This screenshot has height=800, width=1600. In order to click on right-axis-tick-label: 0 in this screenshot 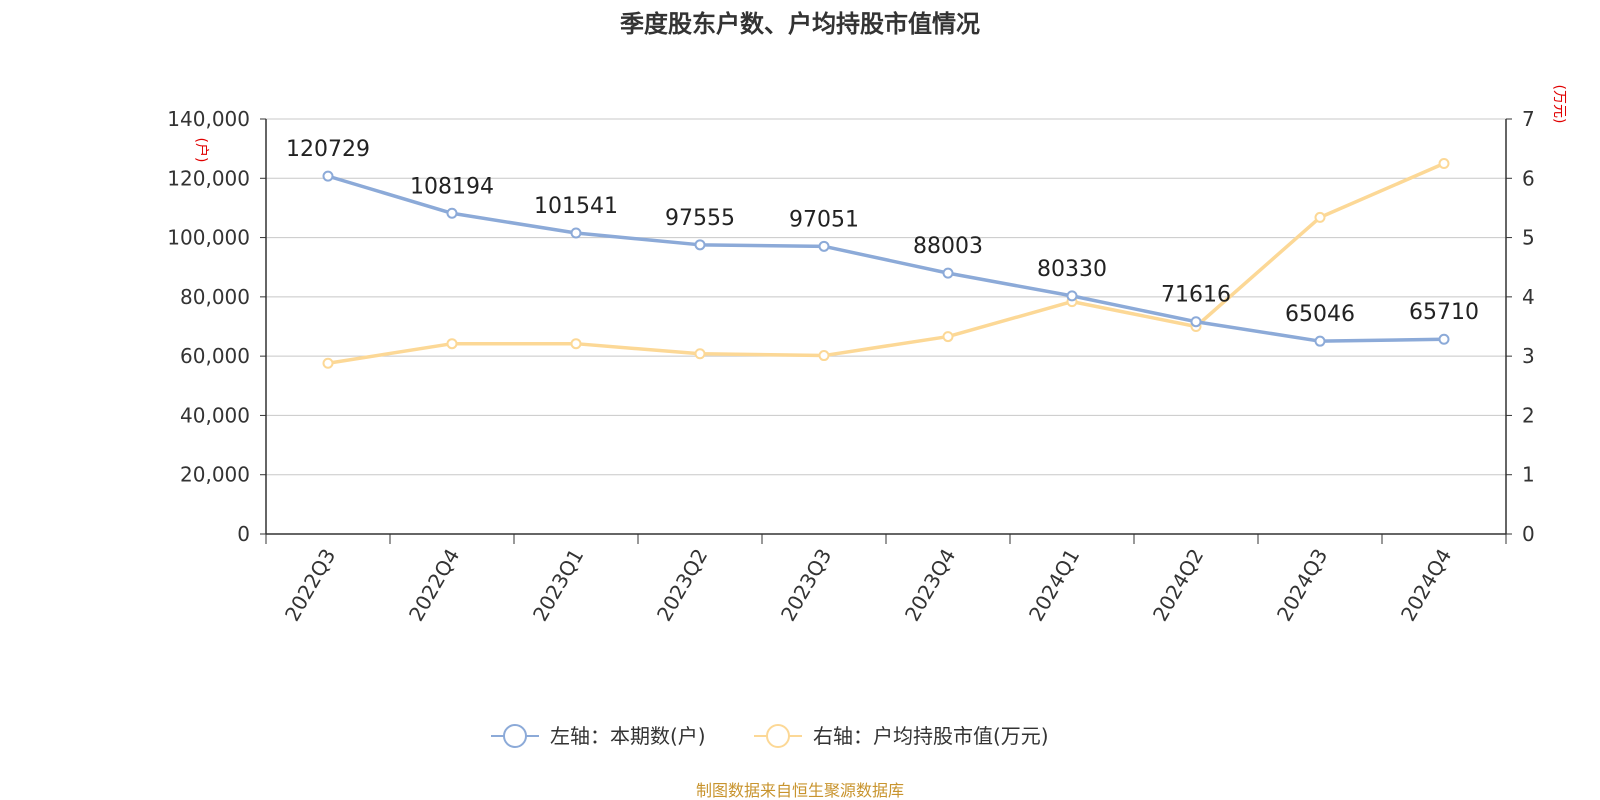, I will do `click(1528, 534)`.